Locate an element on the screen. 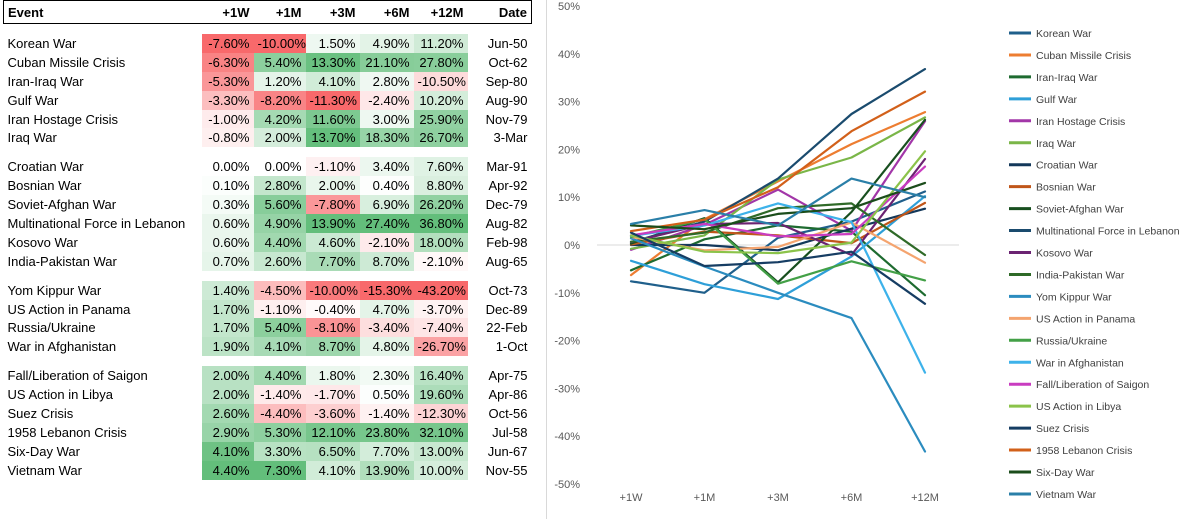 The height and width of the screenshot is (524, 1200). return-cell: 2.00% is located at coordinates (332, 186).